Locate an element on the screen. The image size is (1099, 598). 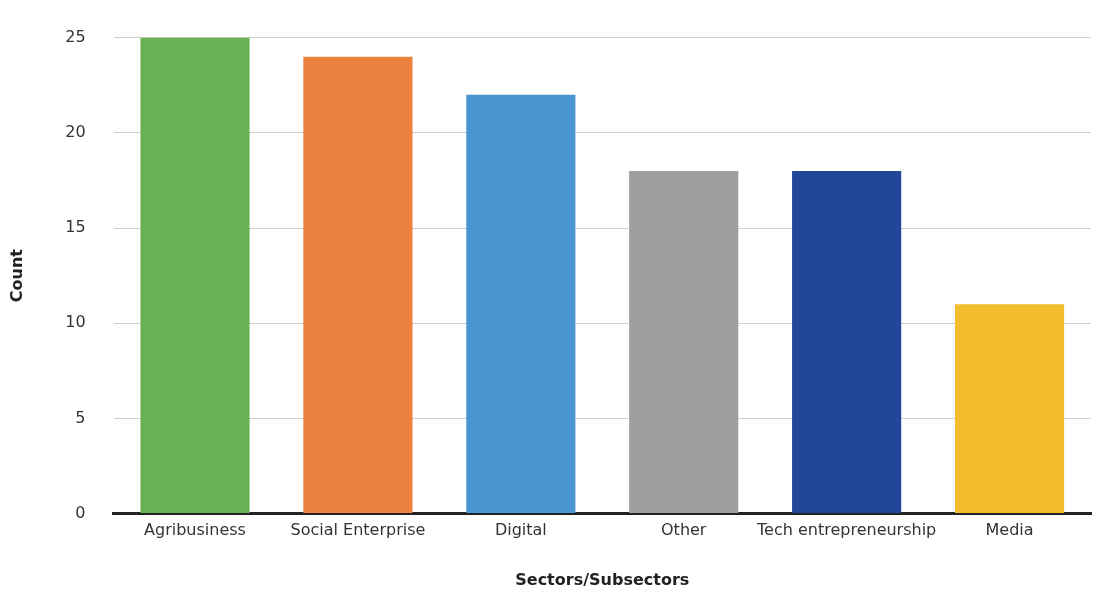
x-axis-title: Sectors/Subsectors is located at coordinates (602, 579).